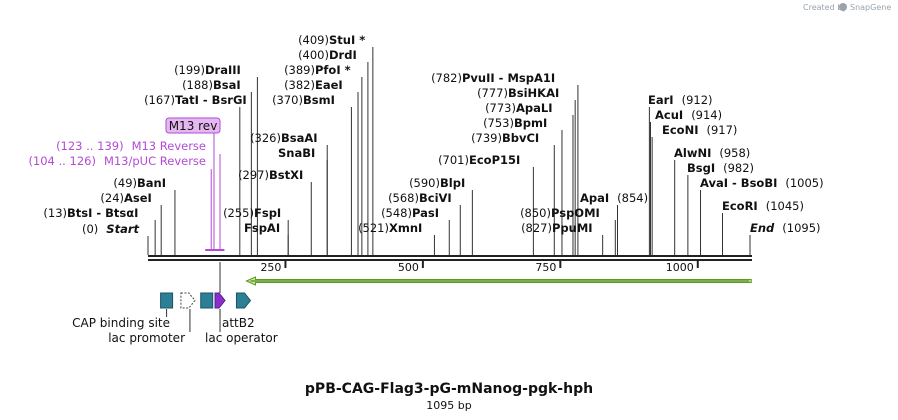  I want to click on restriction-site: (389)PfoI *, so click(317, 70).